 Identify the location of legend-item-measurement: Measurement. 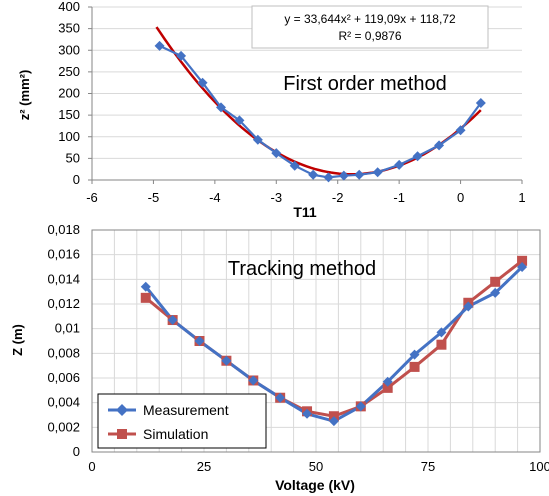
(168, 410).